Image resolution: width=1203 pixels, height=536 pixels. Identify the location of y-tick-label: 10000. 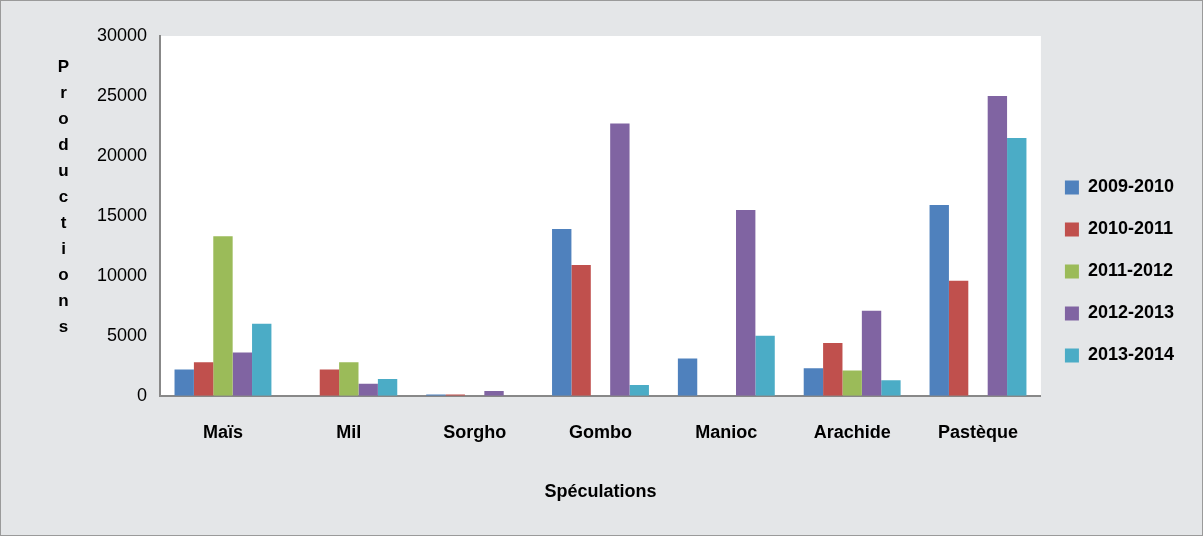
(122, 274).